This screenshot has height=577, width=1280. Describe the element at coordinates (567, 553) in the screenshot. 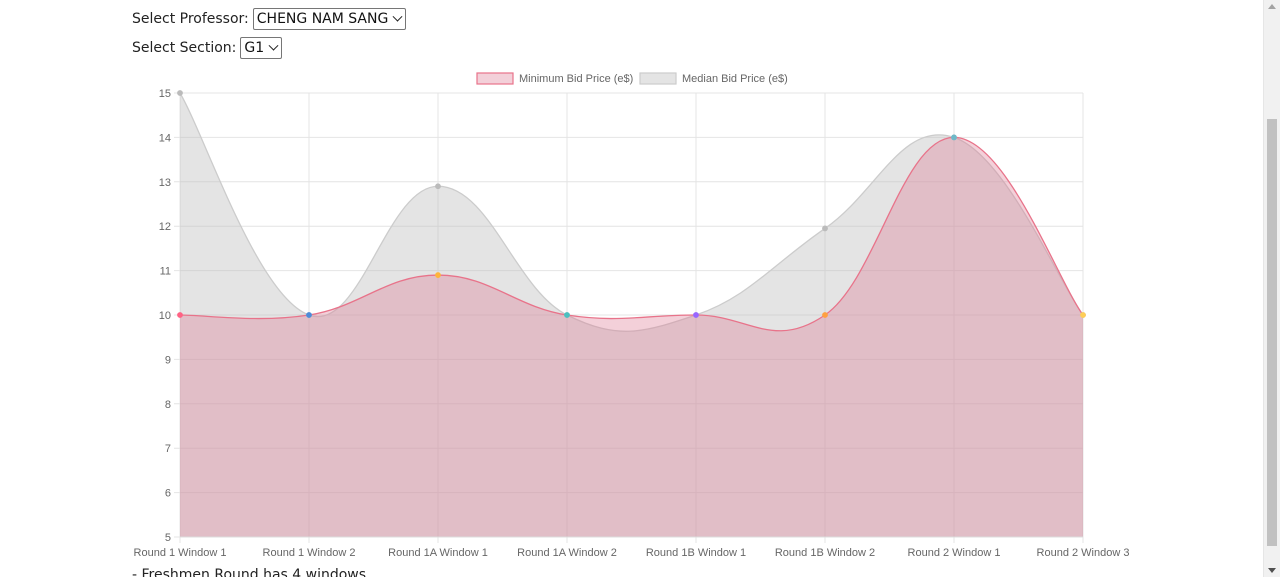

I see `x-tick-label: Round 1A Window 2` at that location.